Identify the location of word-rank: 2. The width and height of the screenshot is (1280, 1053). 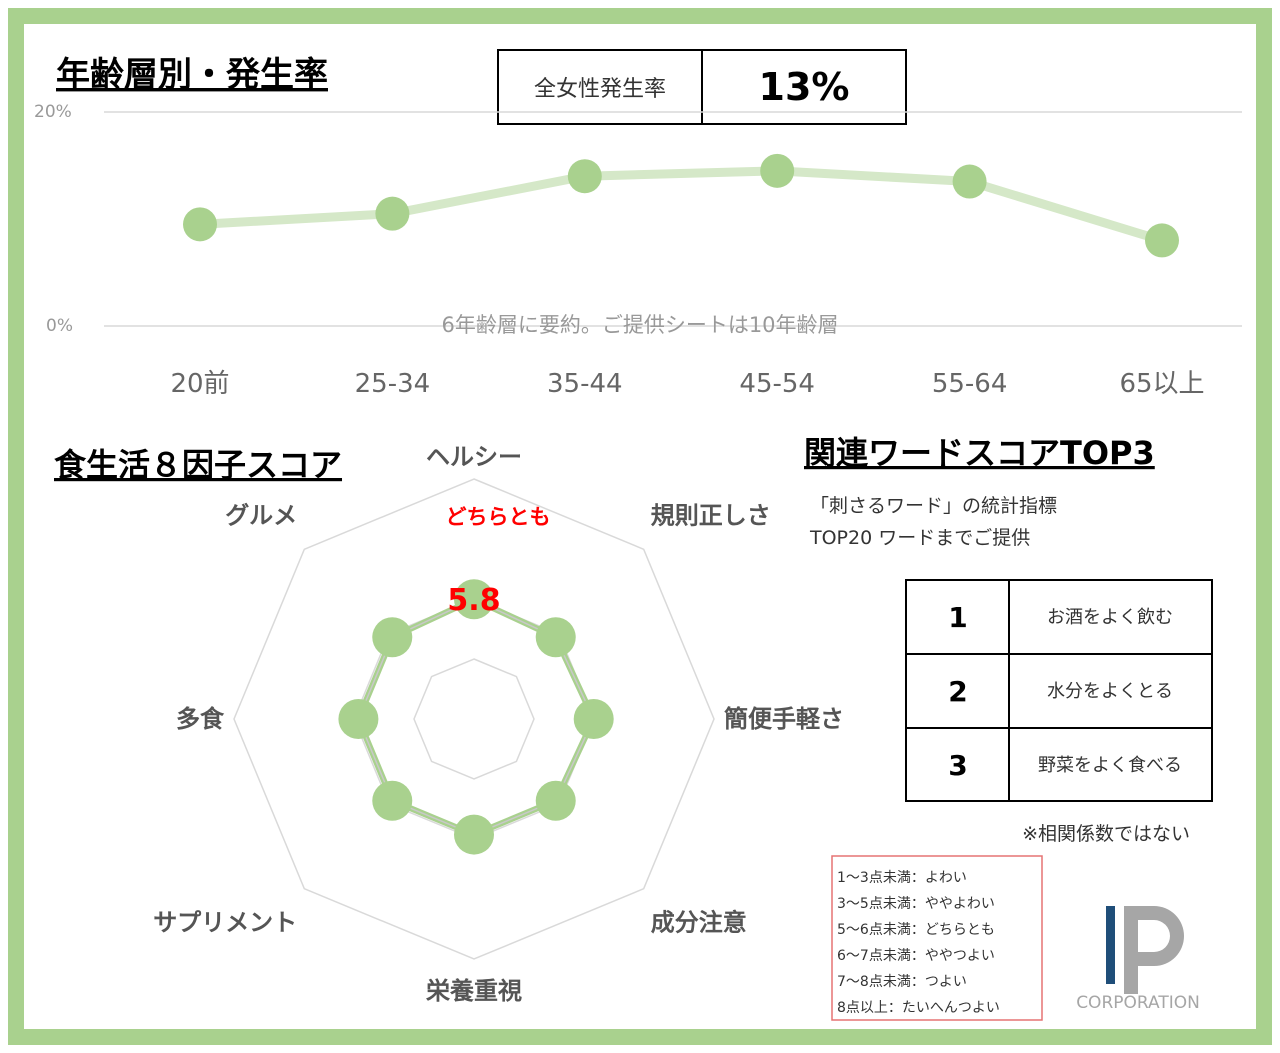
(957, 691).